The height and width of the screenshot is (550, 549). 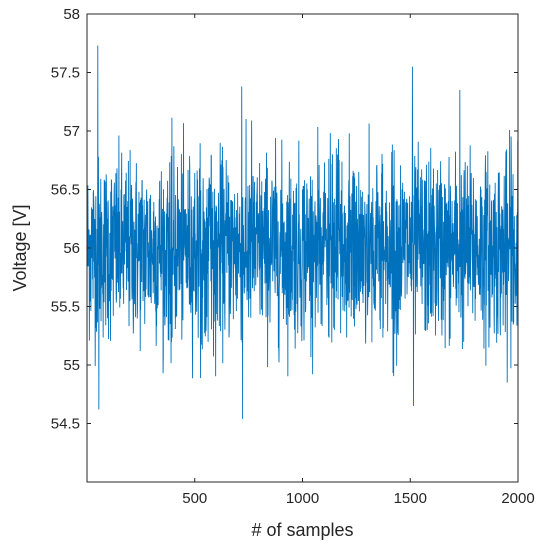 What do you see at coordinates (302, 498) in the screenshot?
I see `x-tick-label: 1000` at bounding box center [302, 498].